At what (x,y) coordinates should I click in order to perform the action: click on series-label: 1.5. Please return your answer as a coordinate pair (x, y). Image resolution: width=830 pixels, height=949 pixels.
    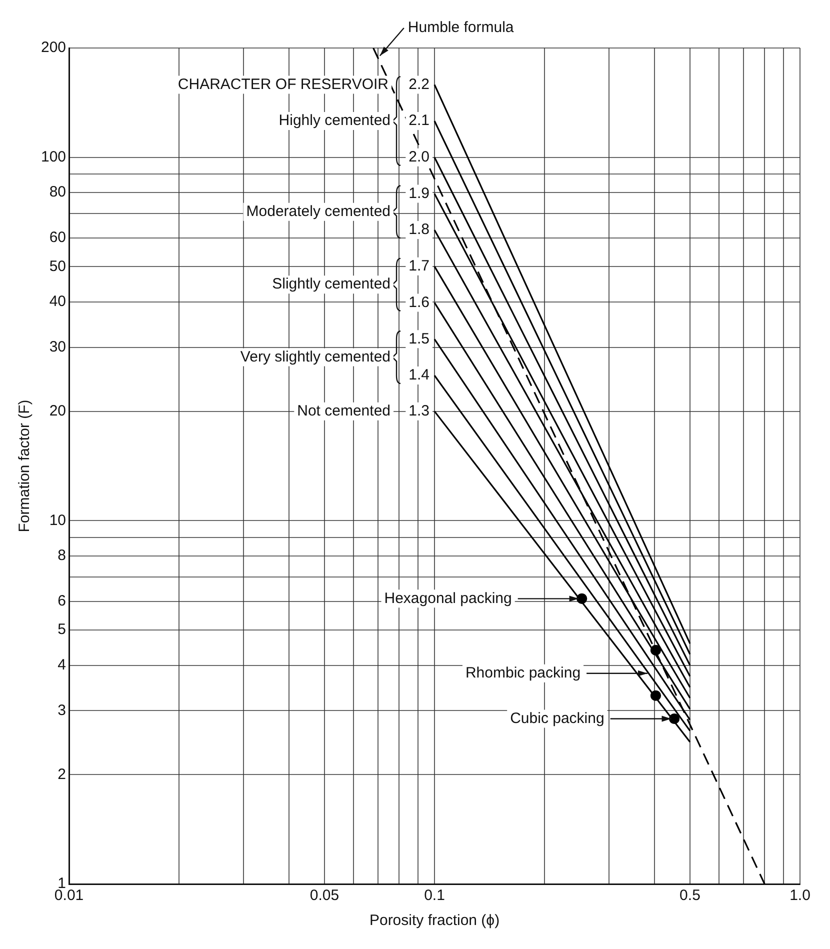
    Looking at the image, I should click on (419, 339).